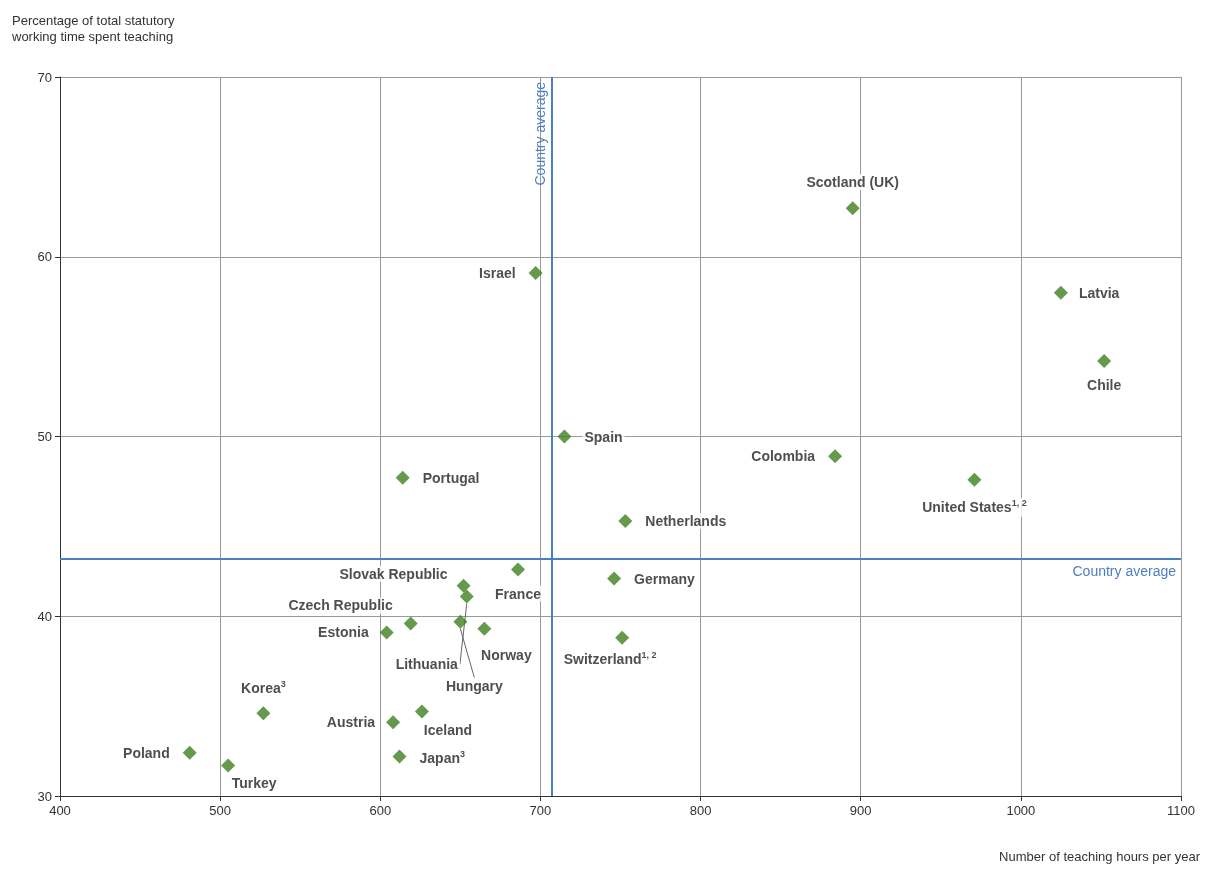 The image size is (1214, 875). I want to click on x-tick-label: 700, so click(540, 810).